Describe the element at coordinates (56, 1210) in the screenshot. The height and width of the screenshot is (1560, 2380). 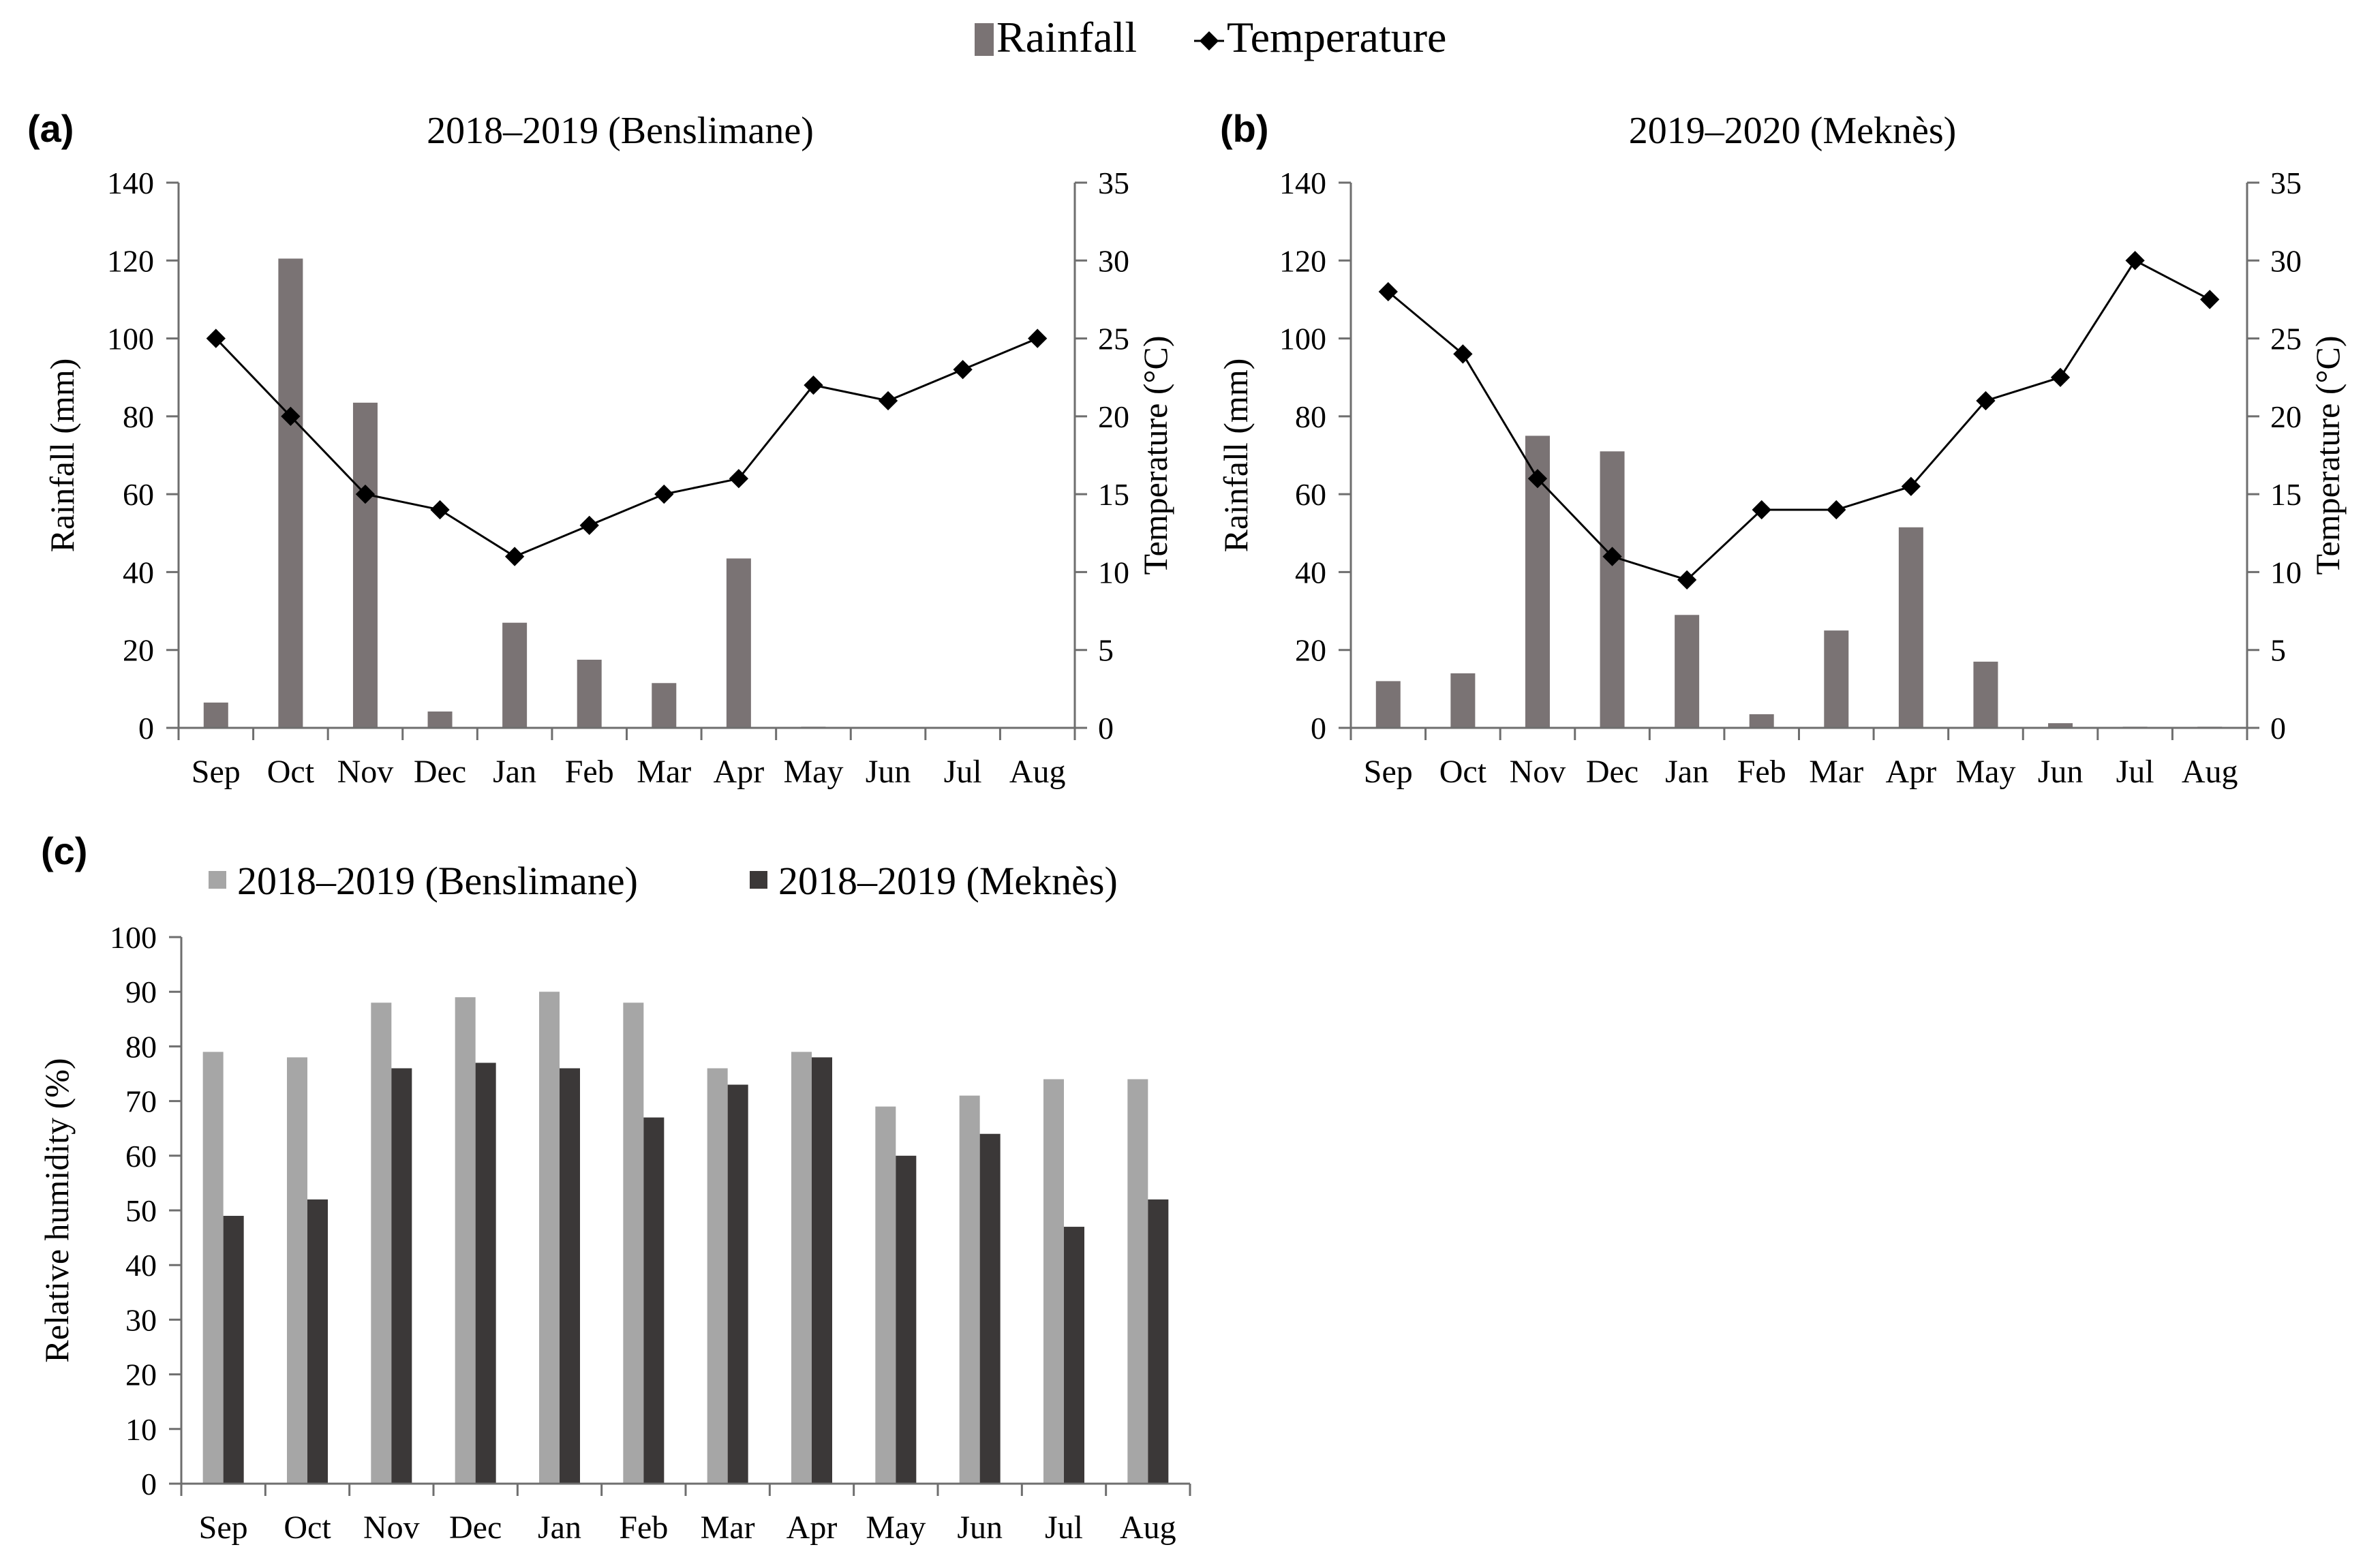
I see `y-axis-label-c: Relative humidity (%)` at that location.